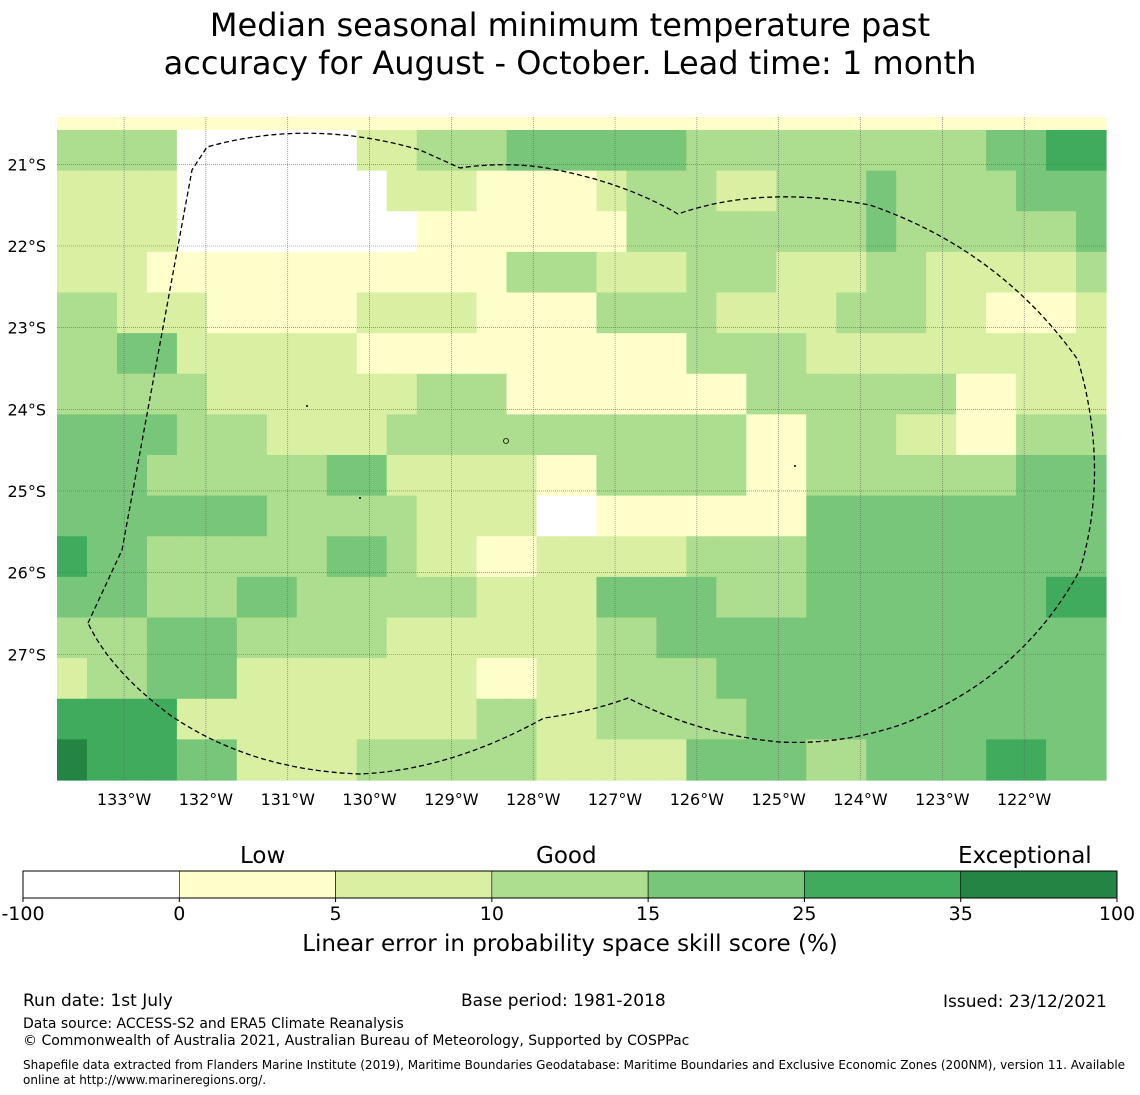  What do you see at coordinates (26, 409) in the screenshot?
I see `lat-label: 24°S` at bounding box center [26, 409].